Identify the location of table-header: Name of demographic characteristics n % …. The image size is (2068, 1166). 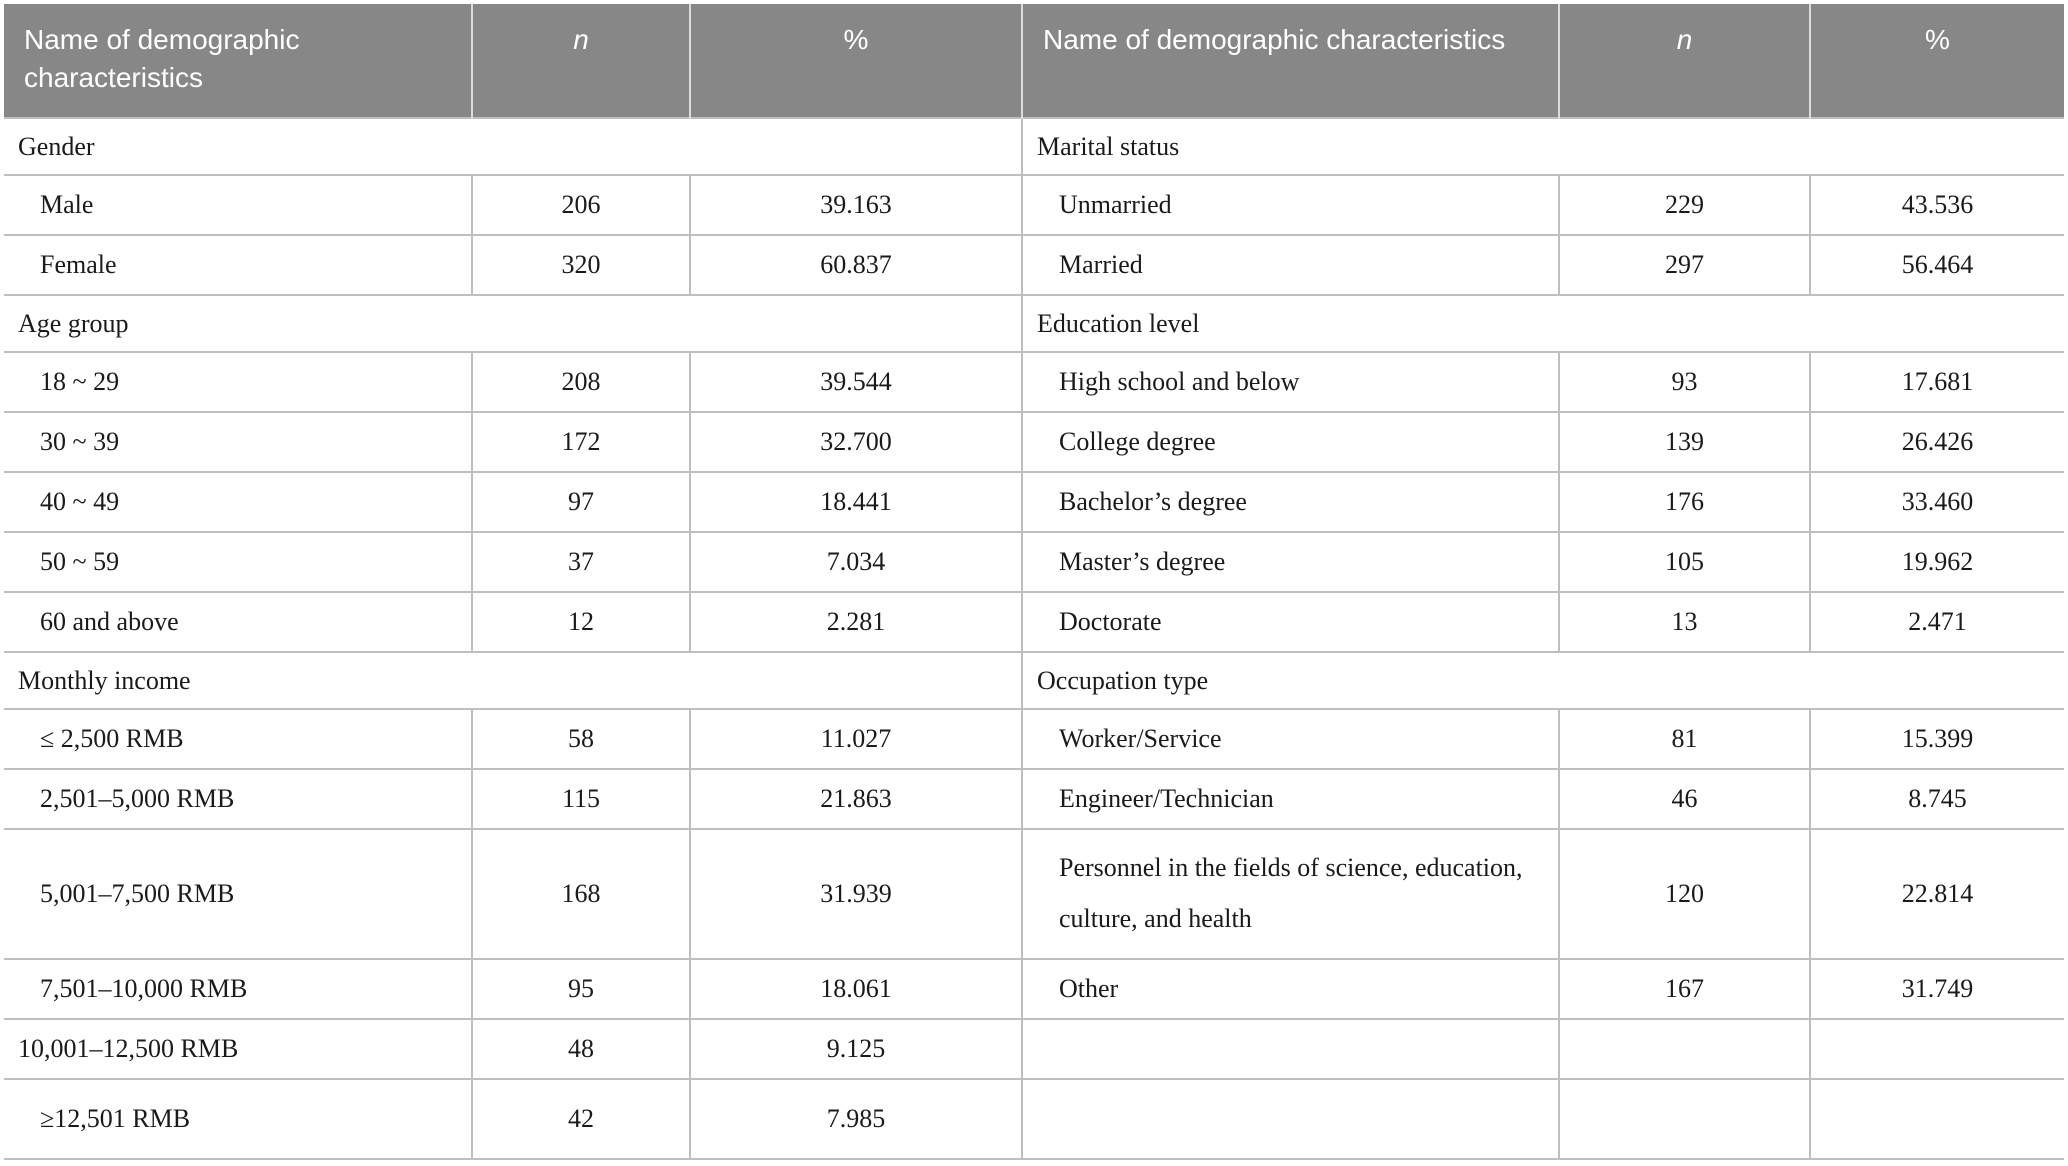
(1034, 61).